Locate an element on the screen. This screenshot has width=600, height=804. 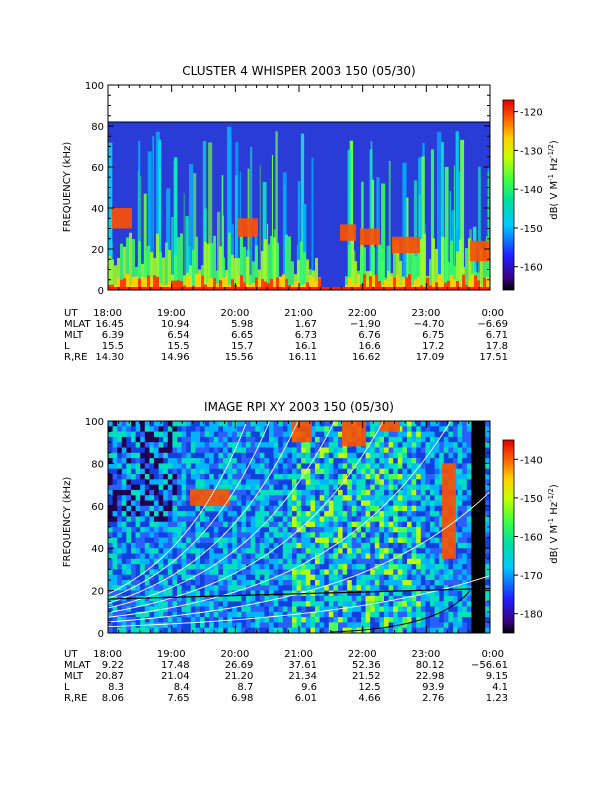
panel-1-ephemeris-cell: 6.65 is located at coordinates (242, 335).